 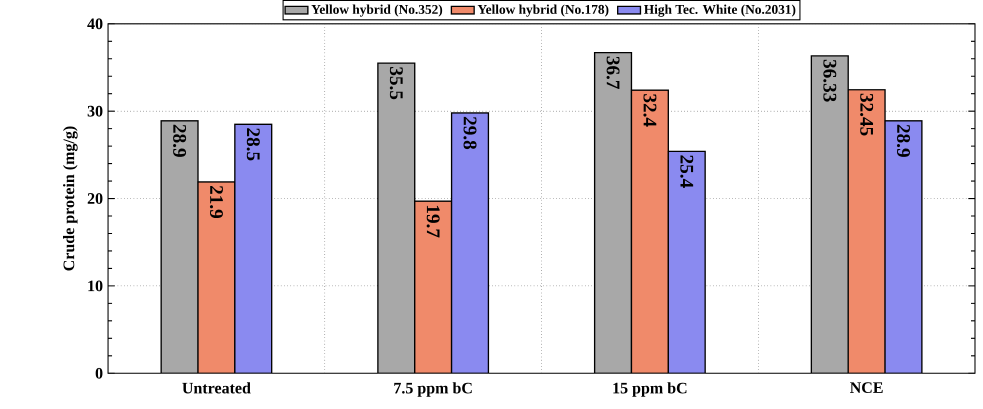 I want to click on legend-label: Yellow hybrid (No.178), so click(x=543, y=10).